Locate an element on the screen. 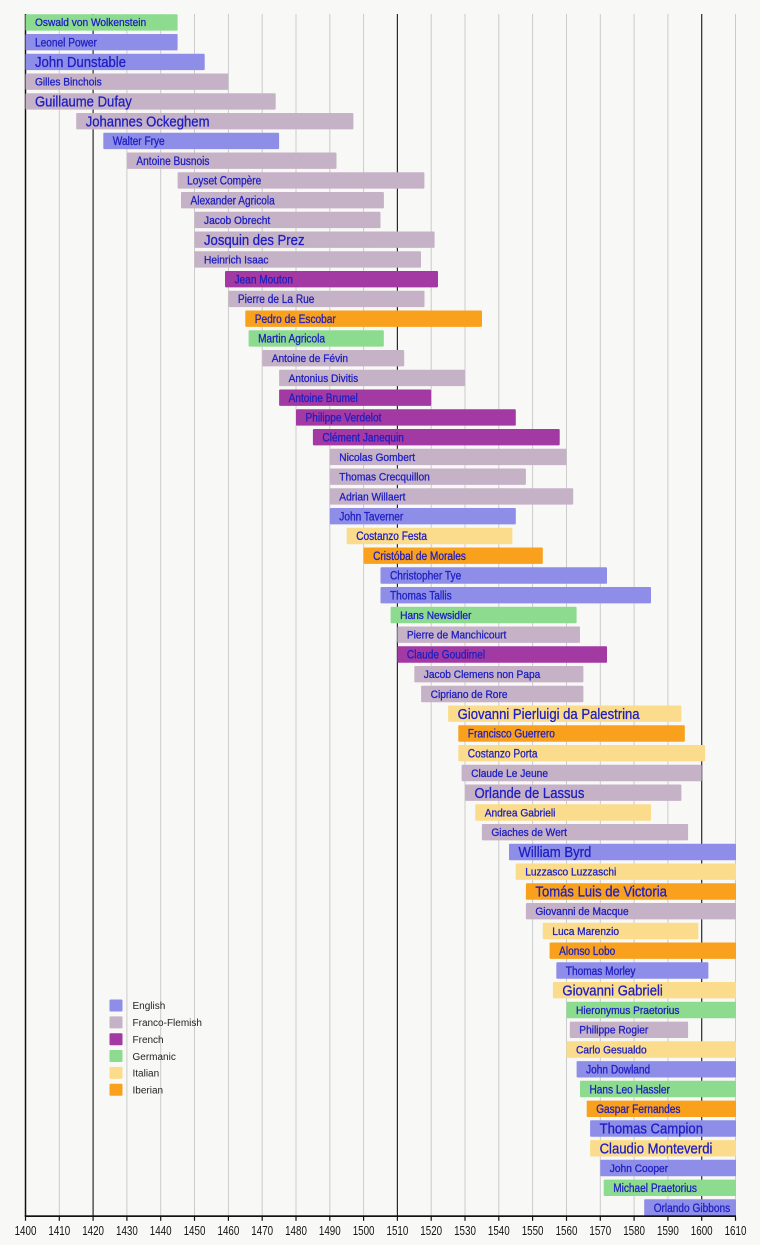 The width and height of the screenshot is (760, 1245). svg-text: Carlo Gesualdo is located at coordinates (611, 1050).